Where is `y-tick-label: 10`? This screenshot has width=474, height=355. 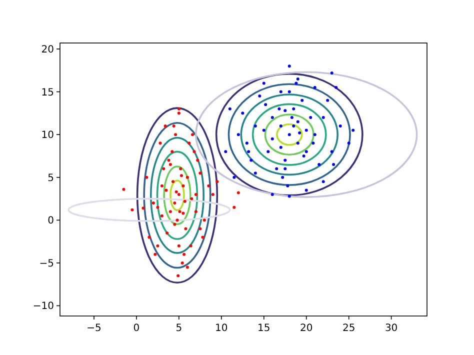 y-tick-label: 10 is located at coordinates (47, 136).